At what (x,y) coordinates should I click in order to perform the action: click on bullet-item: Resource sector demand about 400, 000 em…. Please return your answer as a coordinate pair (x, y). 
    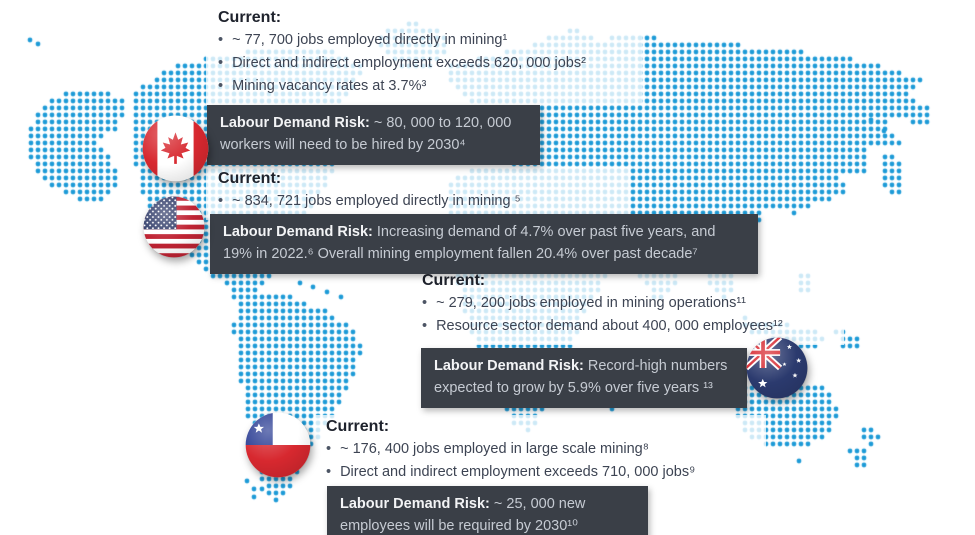
    Looking at the image, I should click on (628, 326).